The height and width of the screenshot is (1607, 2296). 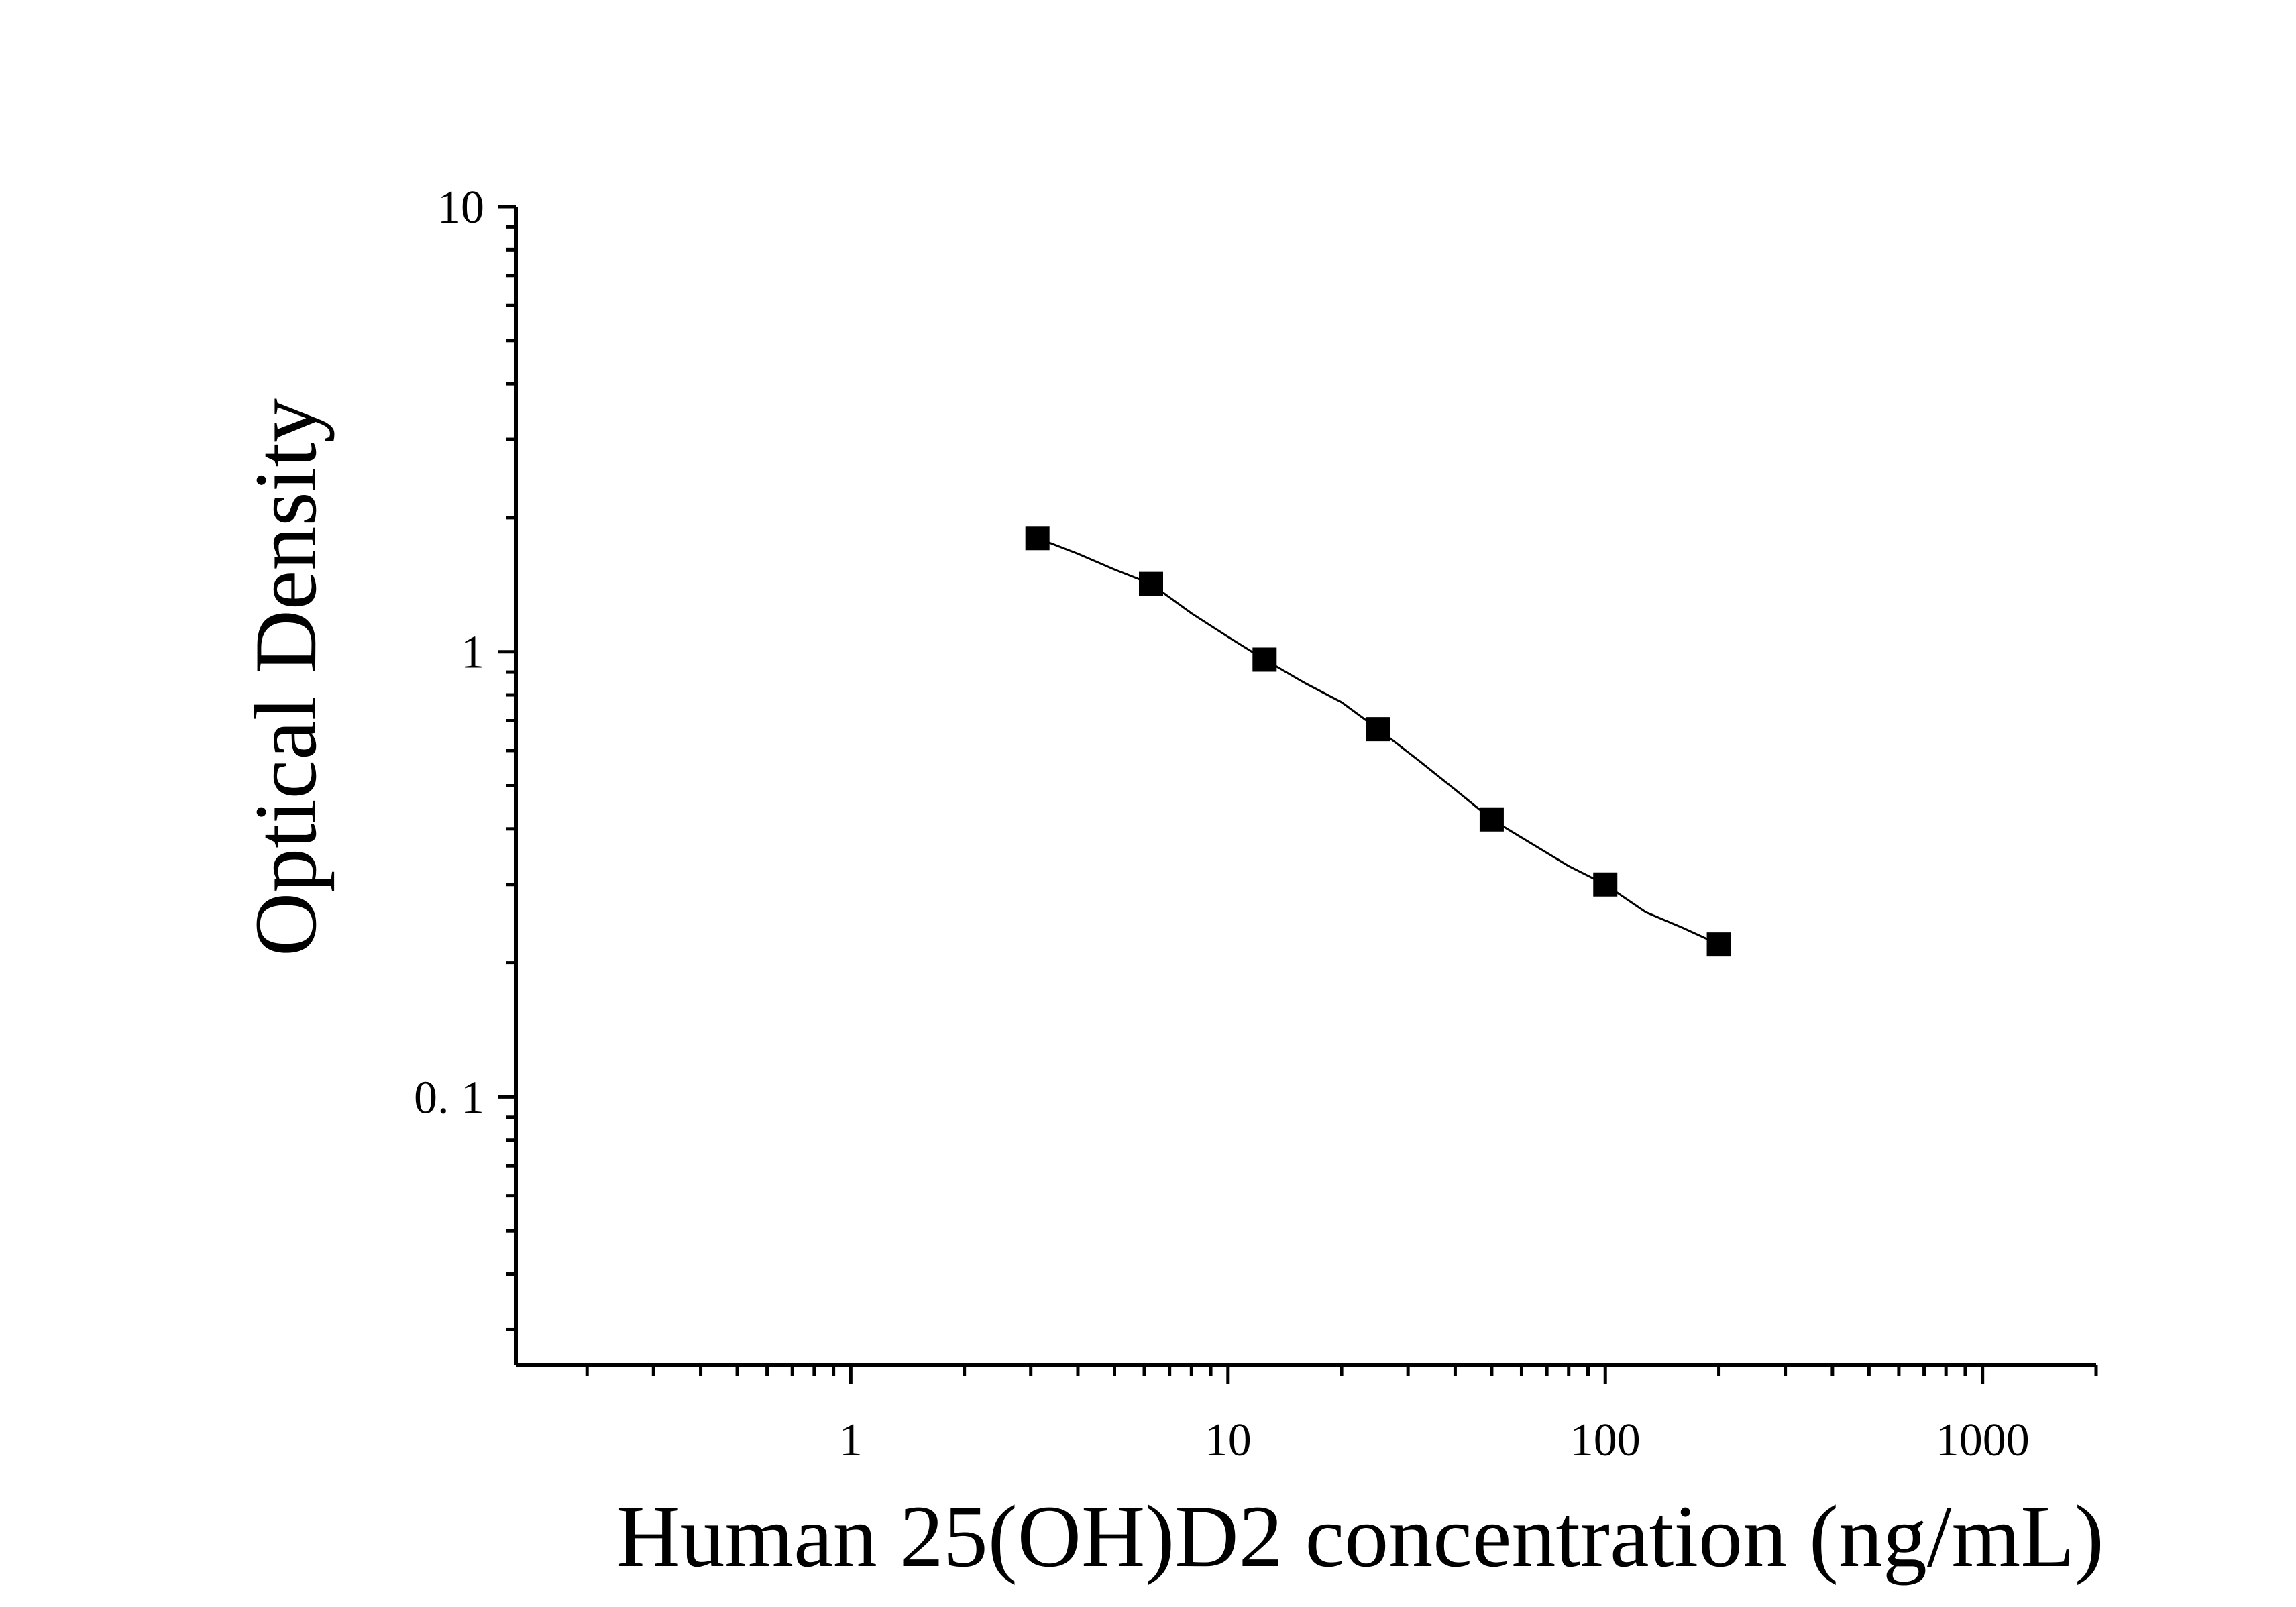 What do you see at coordinates (1605, 1440) in the screenshot?
I see `x-tick-label: 100` at bounding box center [1605, 1440].